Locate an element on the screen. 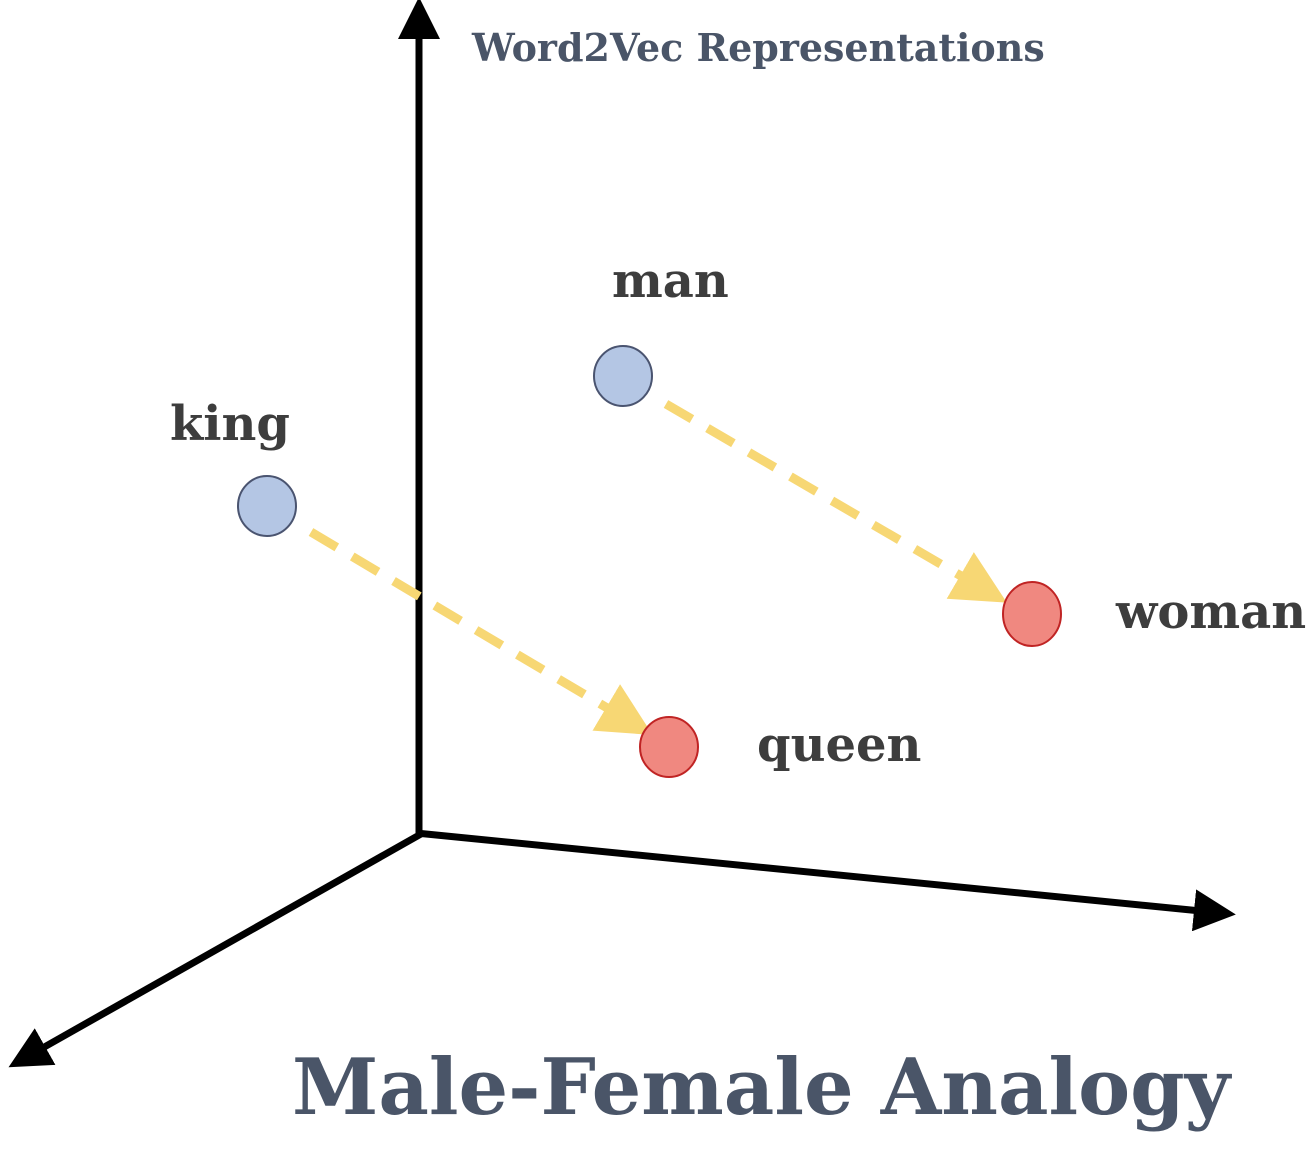 The height and width of the screenshot is (1149, 1315). horizontal-axis is located at coordinates (825, 880).